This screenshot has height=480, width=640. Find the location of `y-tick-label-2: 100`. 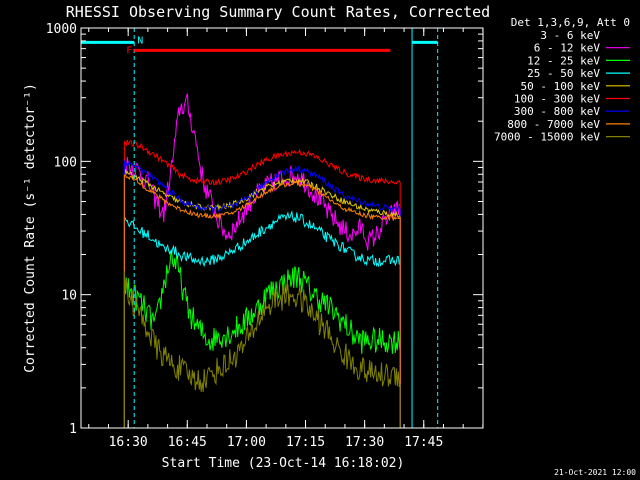

y-tick-label-2: 100 is located at coordinates (65, 162).